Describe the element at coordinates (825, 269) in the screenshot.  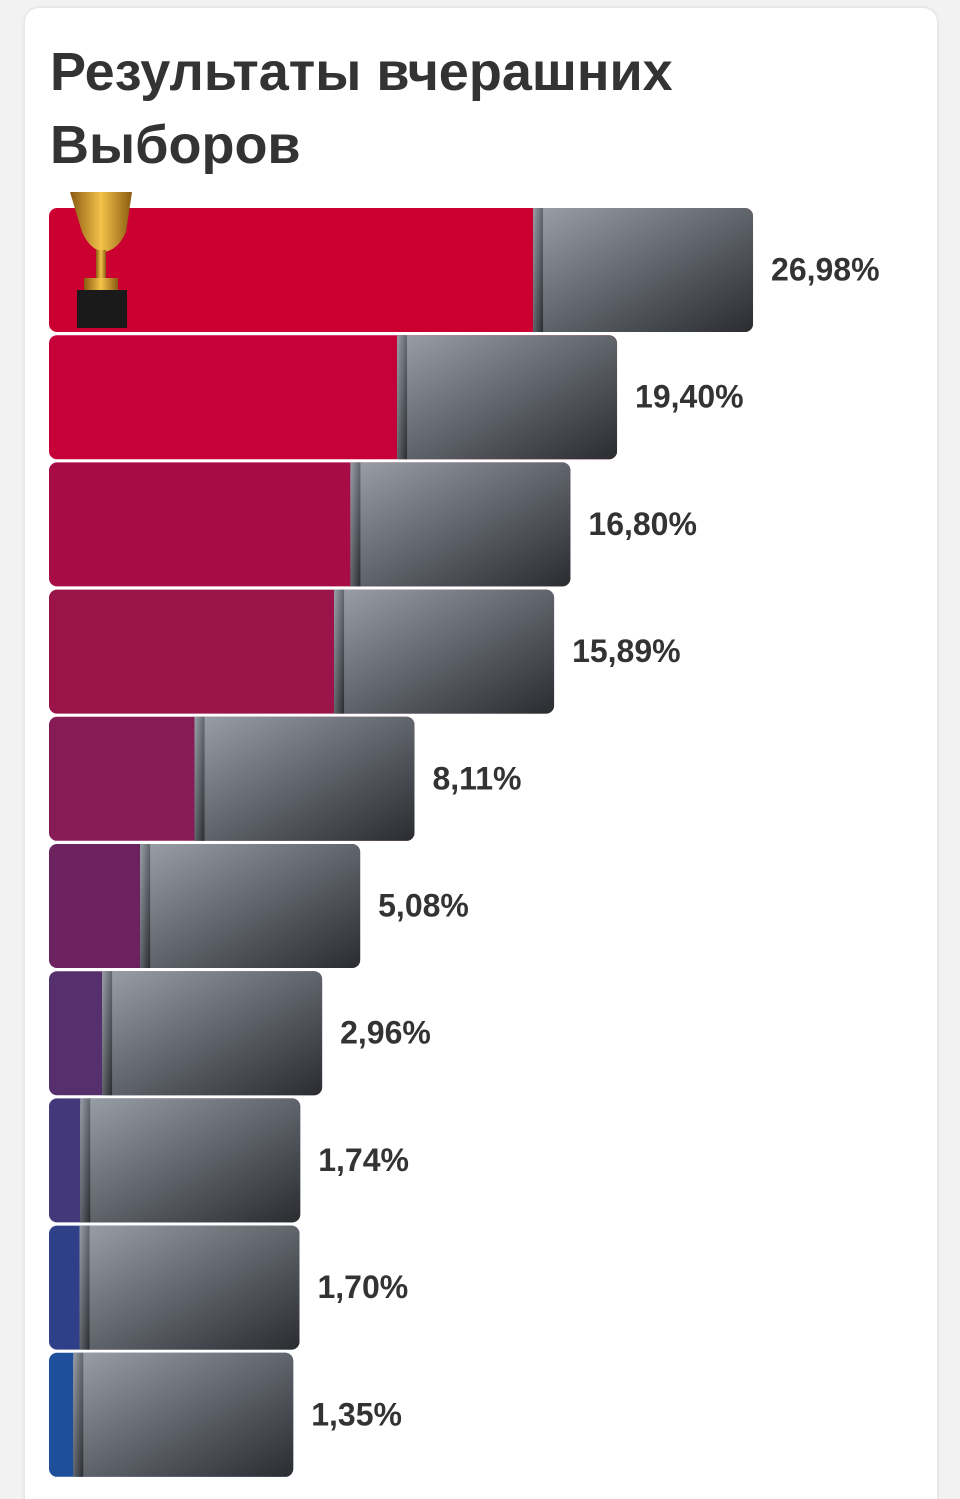
I see `value-label: 26,98%` at that location.